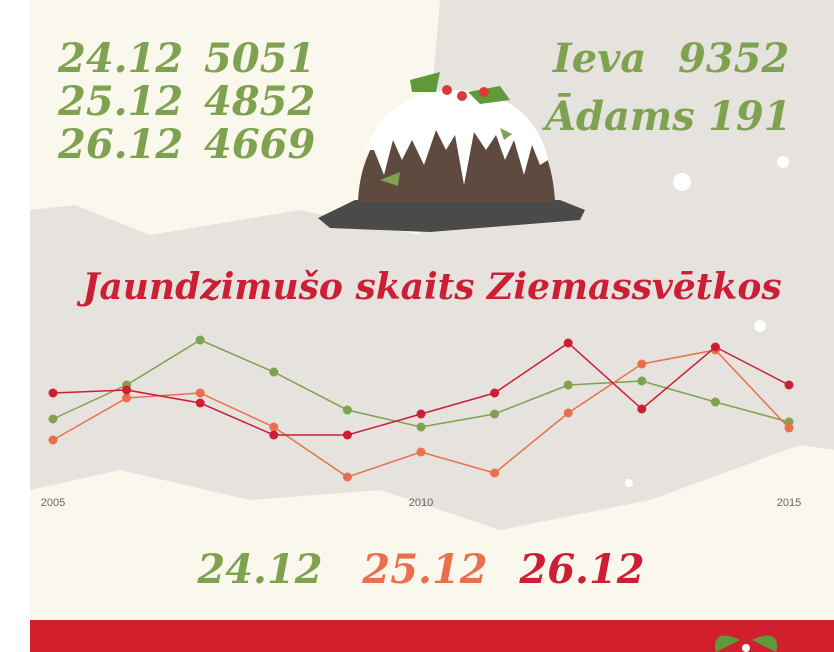 The width and height of the screenshot is (834, 652). I want to click on stat-date: 26.12, so click(120, 144).